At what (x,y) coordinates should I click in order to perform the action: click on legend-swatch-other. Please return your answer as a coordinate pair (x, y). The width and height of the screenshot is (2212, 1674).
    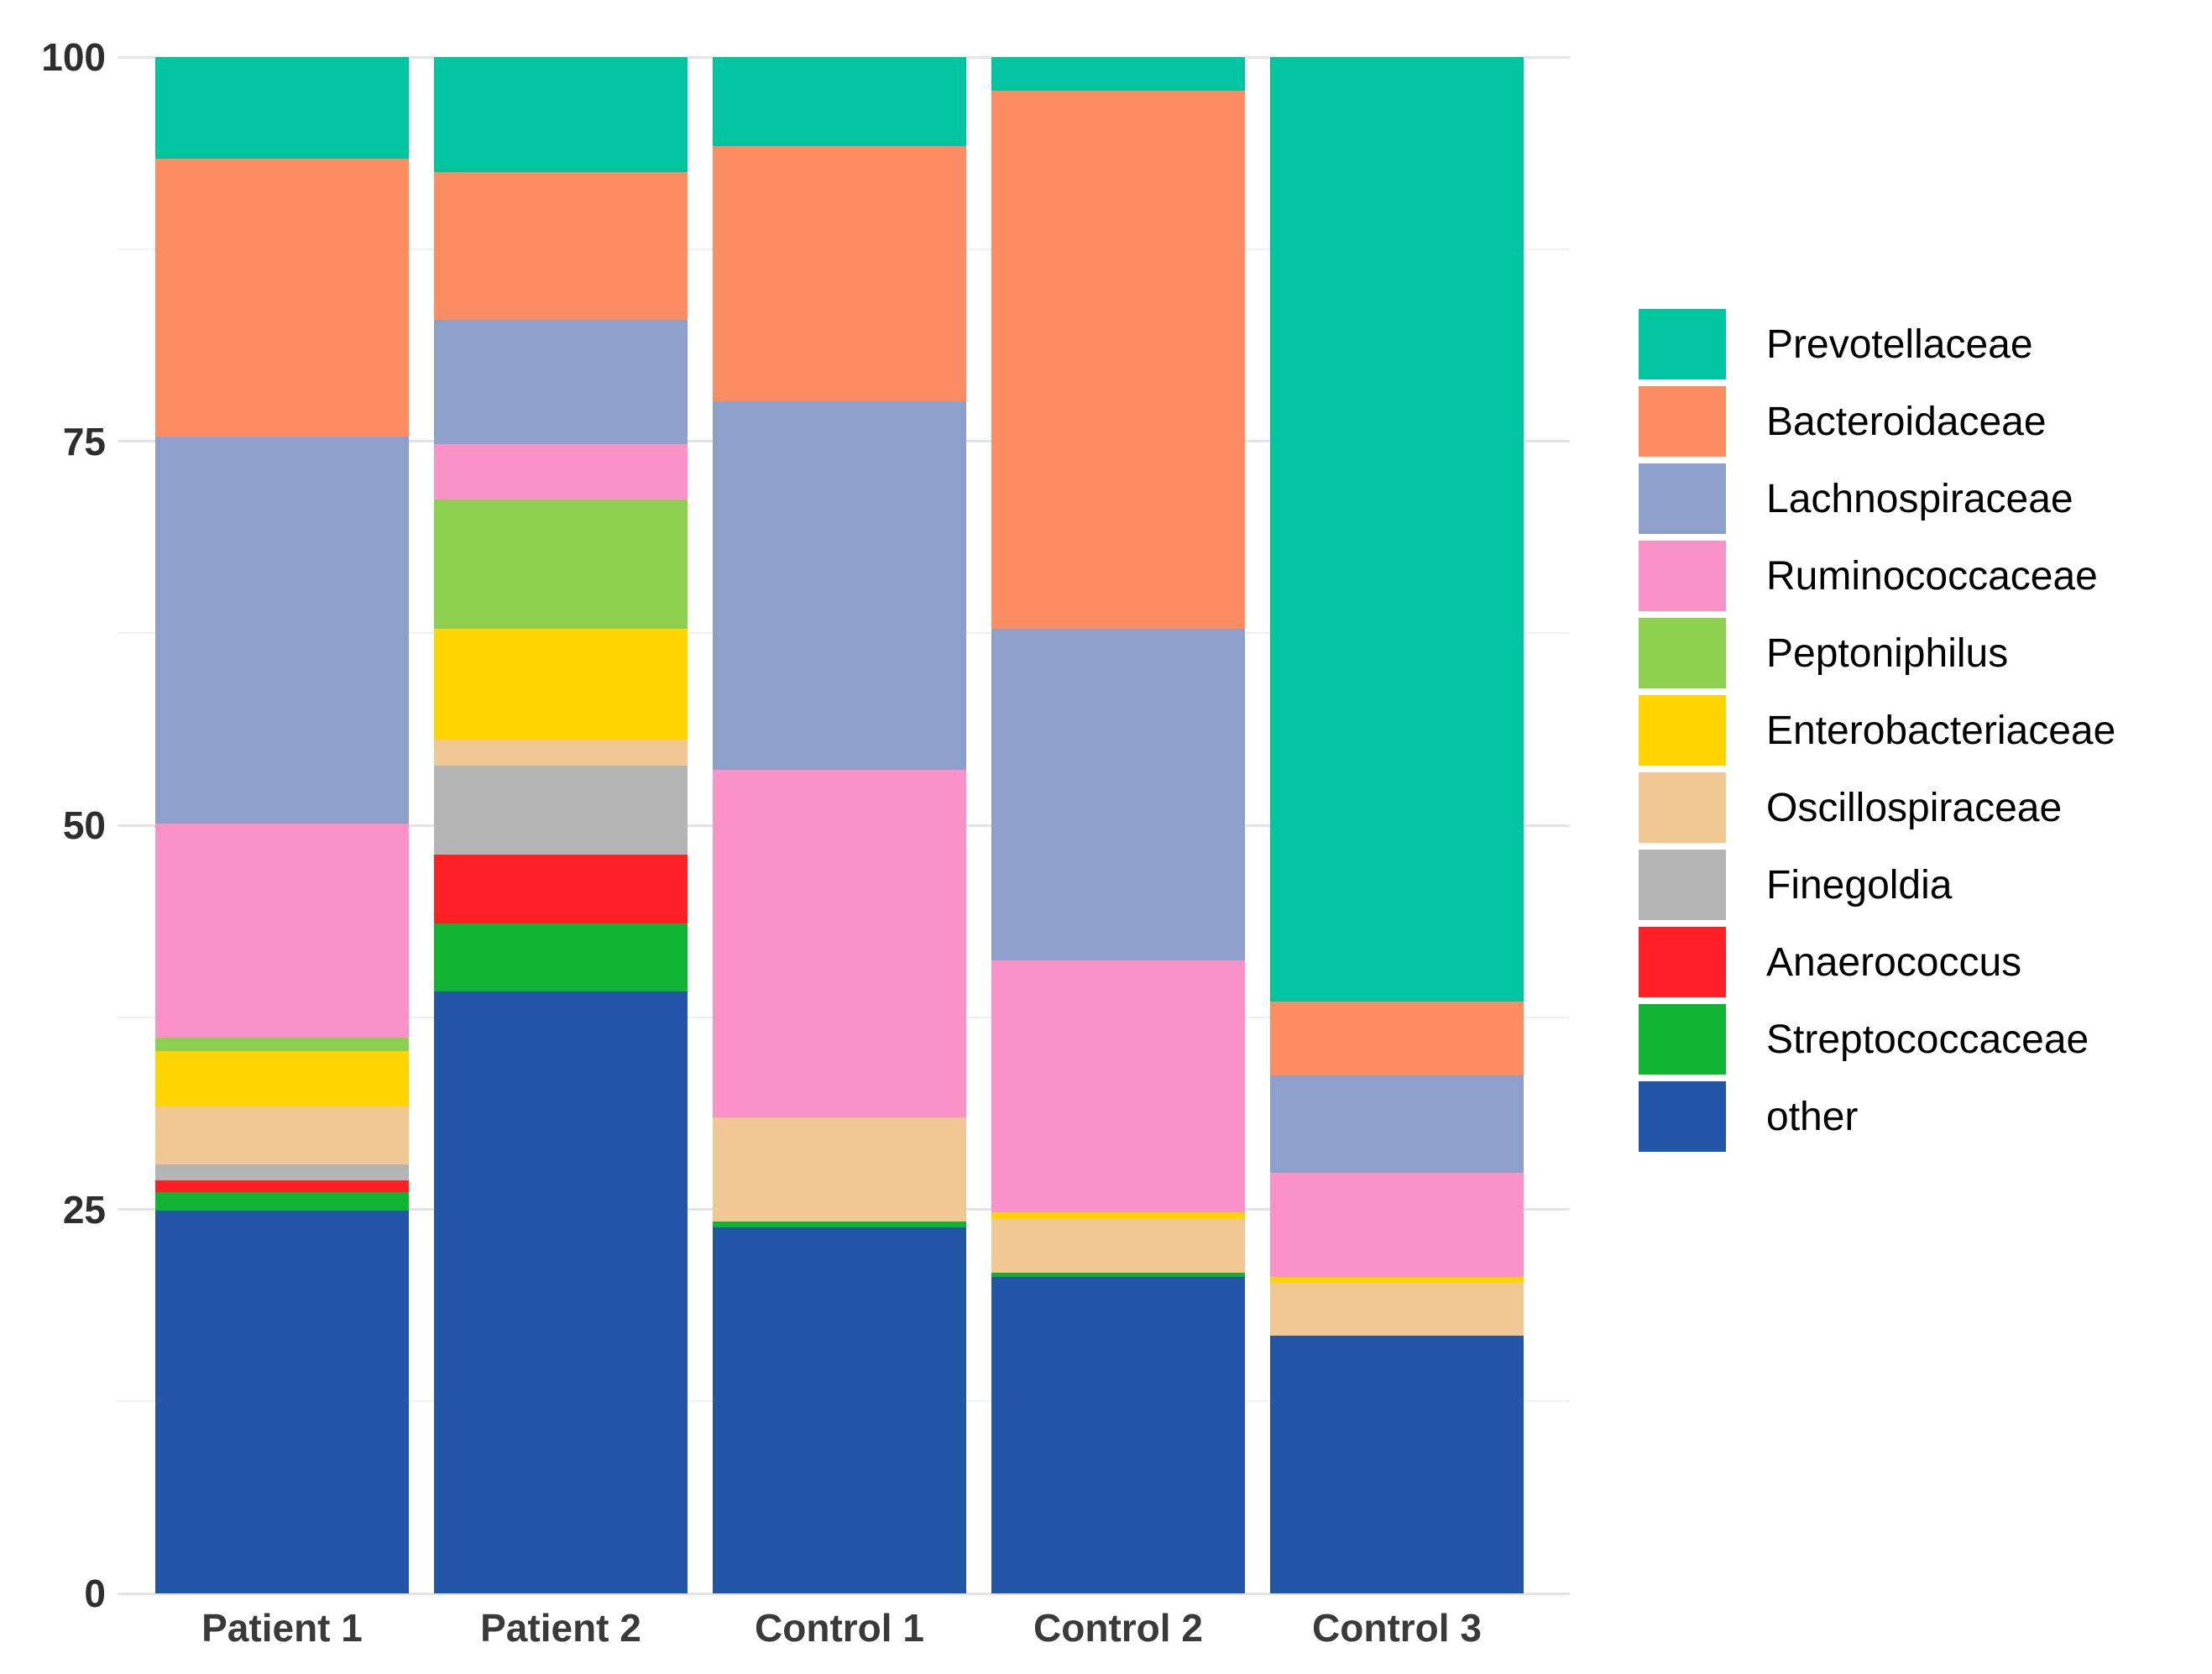
    Looking at the image, I should click on (1683, 1116).